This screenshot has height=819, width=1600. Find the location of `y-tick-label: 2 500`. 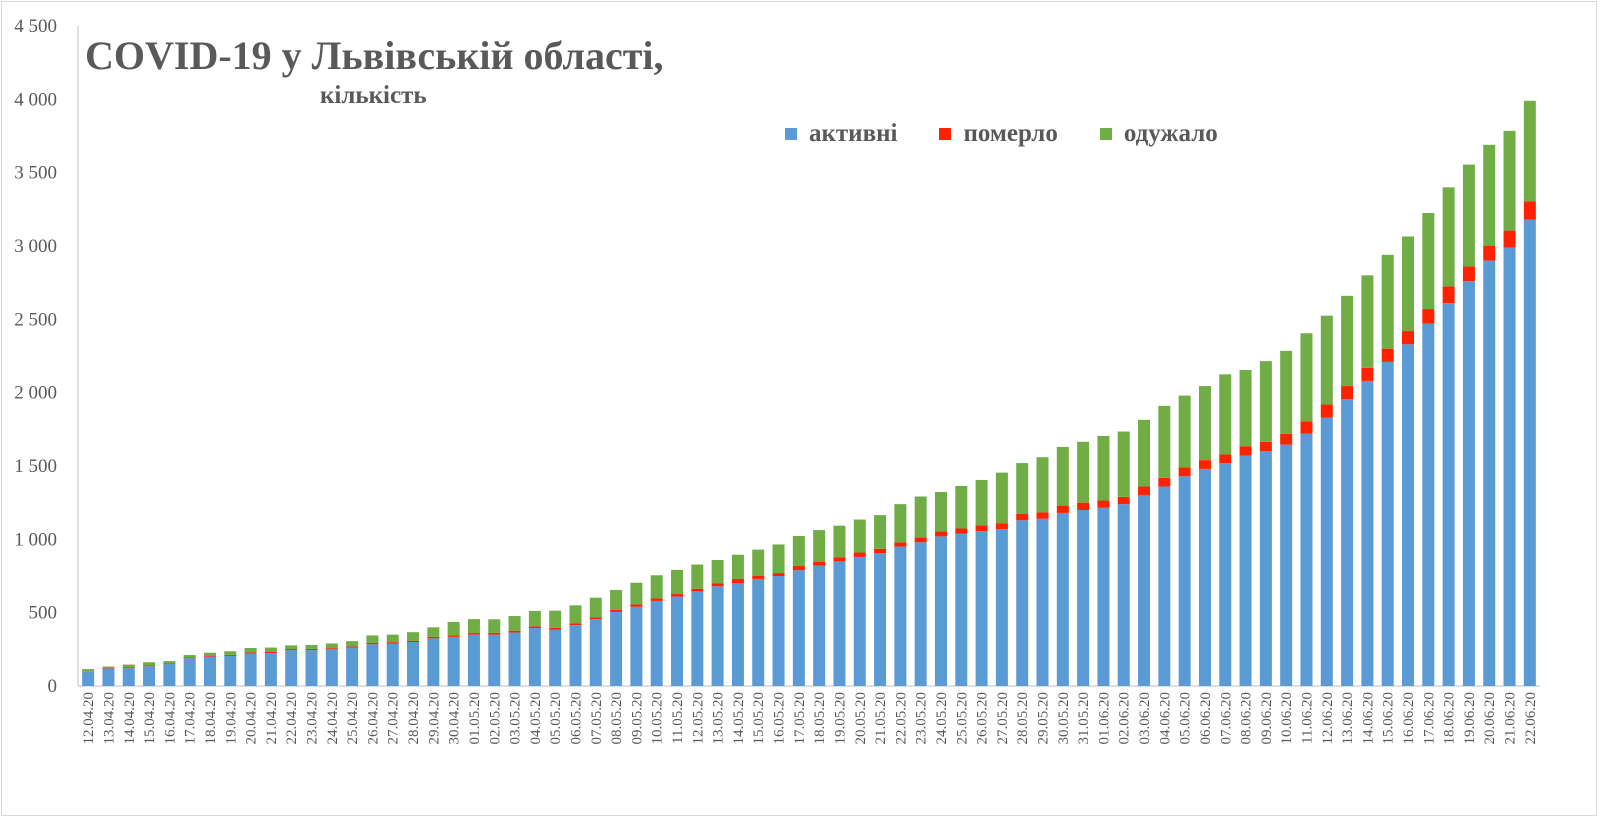

y-tick-label: 2 500 is located at coordinates (35, 319).